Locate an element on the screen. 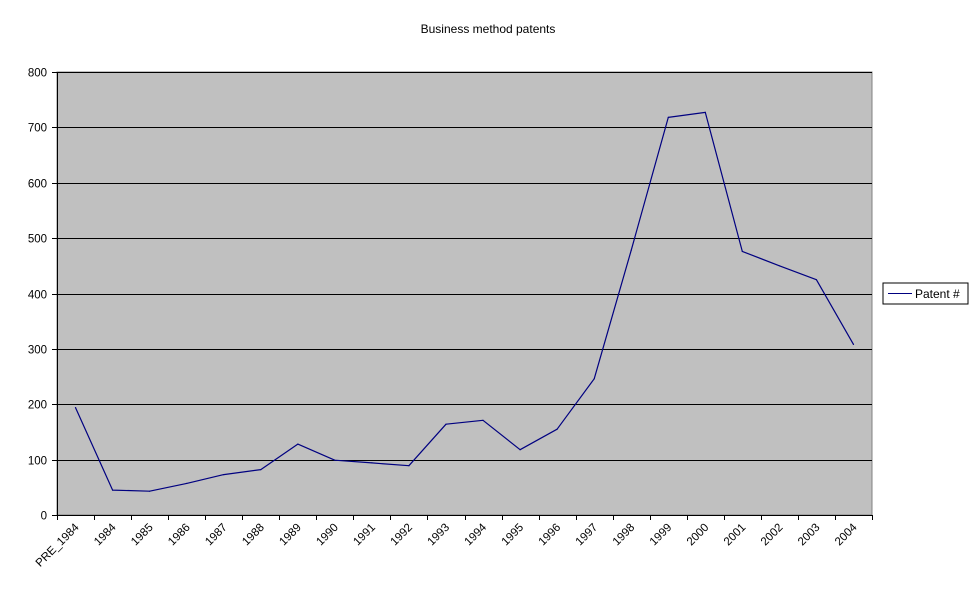 This screenshot has height=600, width=977. x-tick-label: PRE_1984 is located at coordinates (58, 545).